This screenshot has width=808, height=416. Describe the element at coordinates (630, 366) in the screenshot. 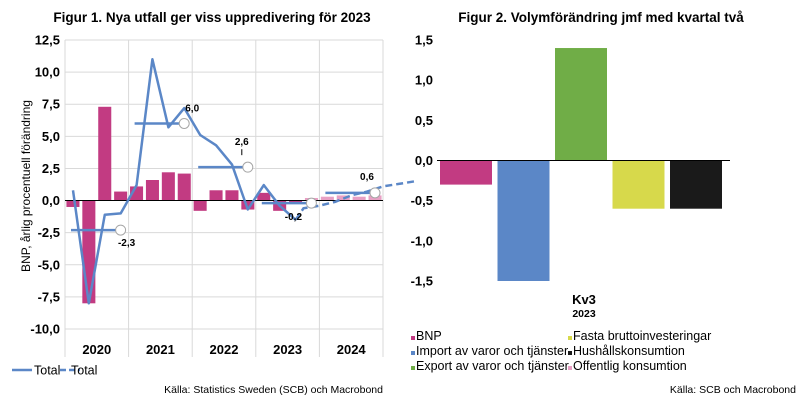

I see `fig2-legend-label: Offentlig konsumtion` at that location.